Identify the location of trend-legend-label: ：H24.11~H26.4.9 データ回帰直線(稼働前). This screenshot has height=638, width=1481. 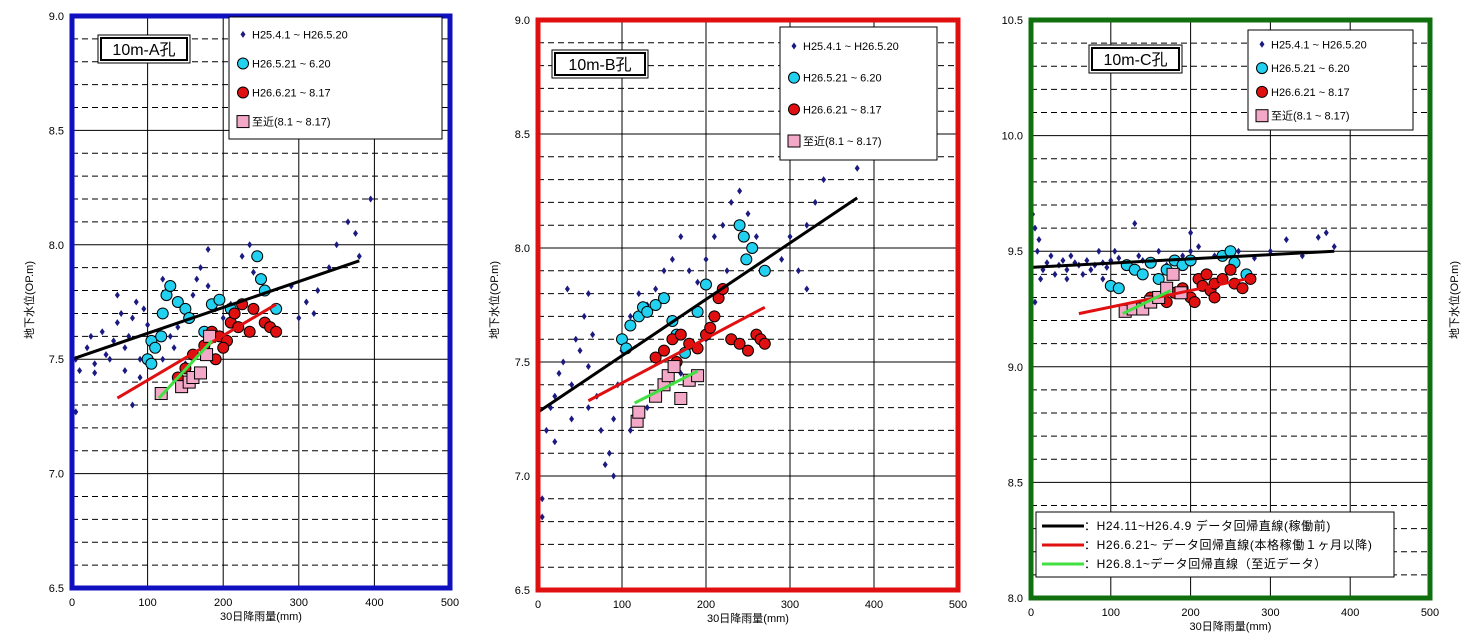
(1207, 525).